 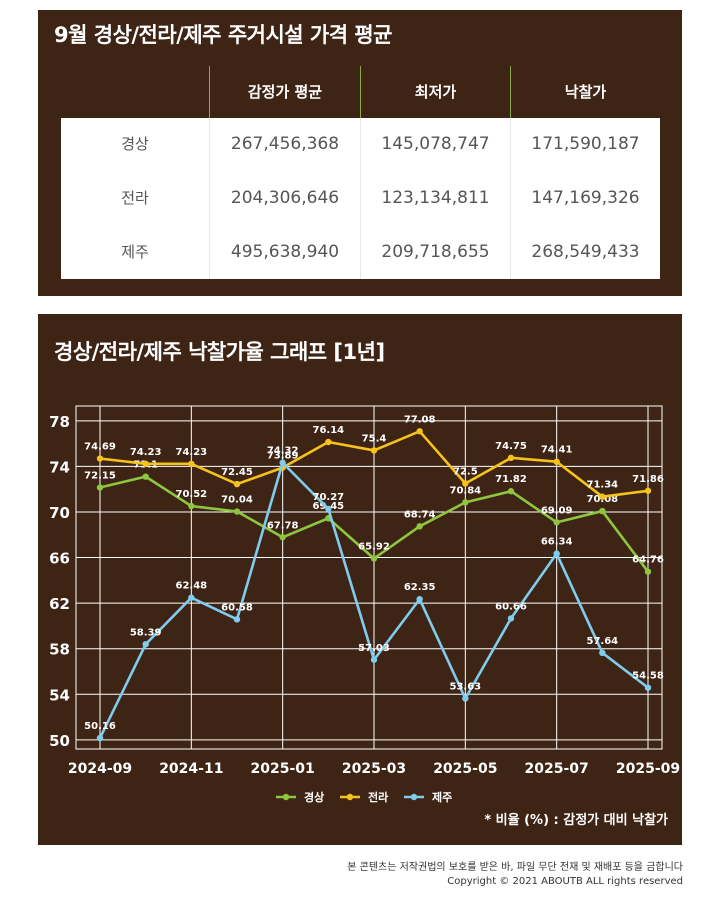 I want to click on data-label-jeju: 74.32, so click(x=283, y=451).